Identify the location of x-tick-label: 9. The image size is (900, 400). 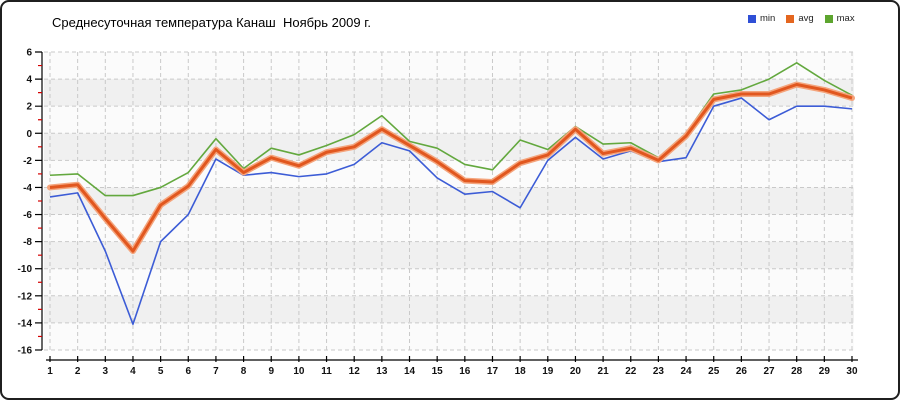
(271, 371).